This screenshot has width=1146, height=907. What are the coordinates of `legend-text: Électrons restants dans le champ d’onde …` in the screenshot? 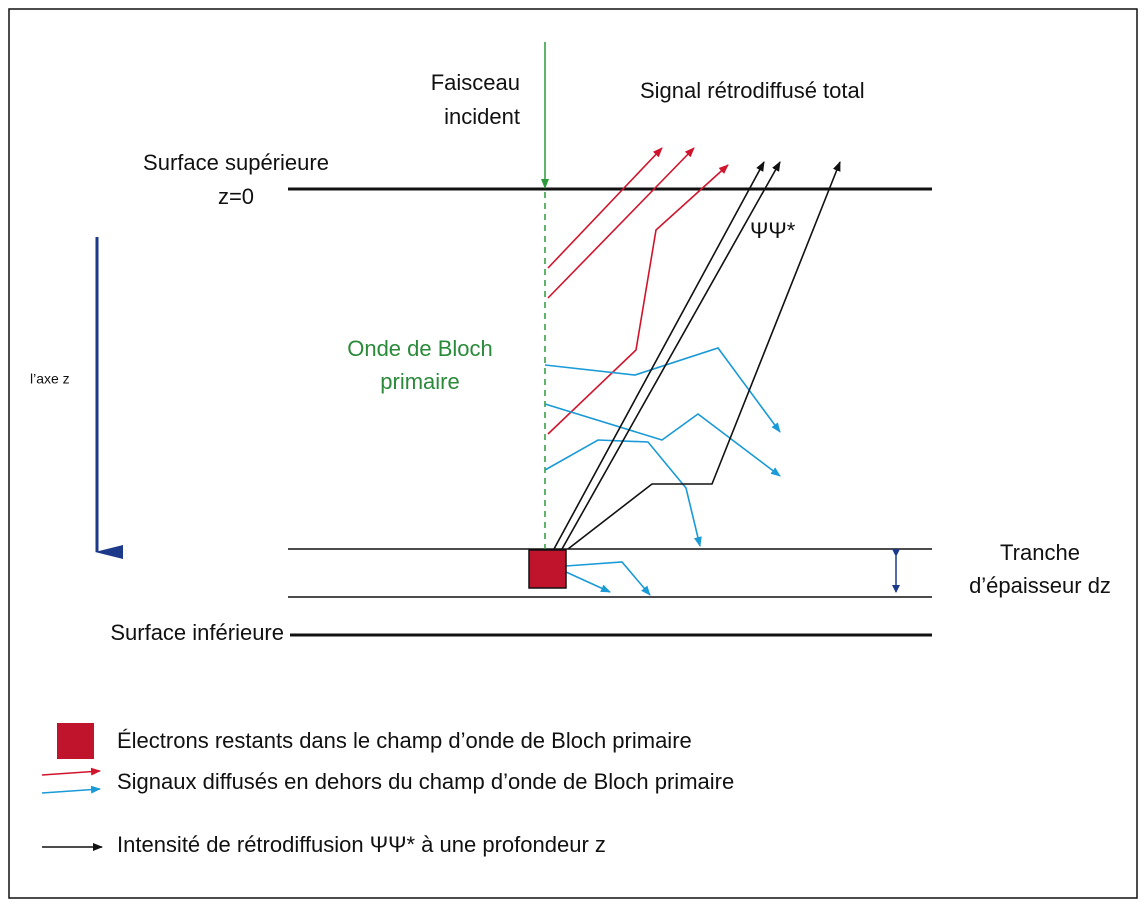 It's located at (404, 740).